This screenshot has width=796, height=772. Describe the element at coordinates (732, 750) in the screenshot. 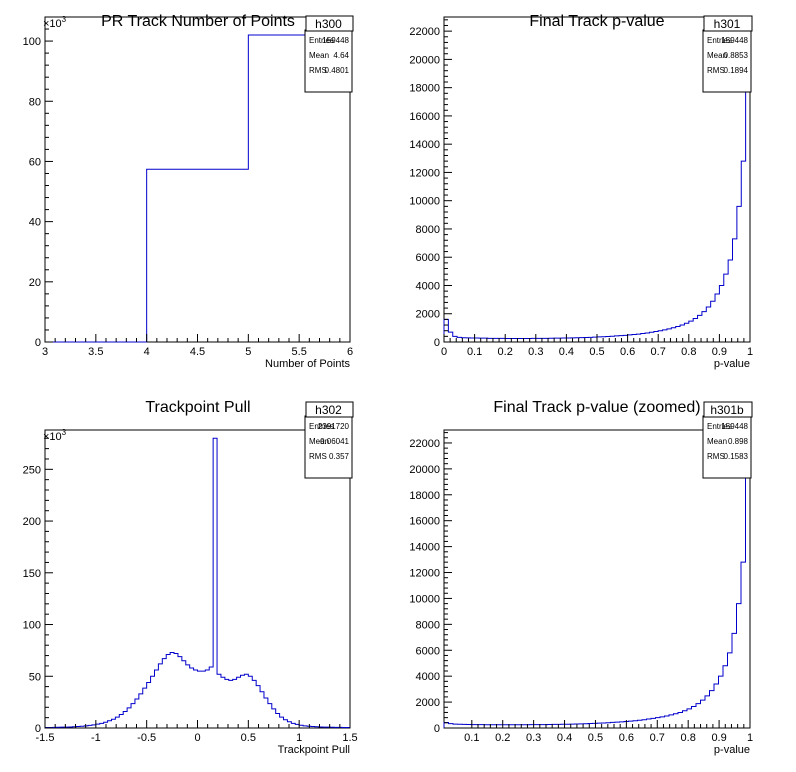

I see `x-axis-label: p-value` at that location.